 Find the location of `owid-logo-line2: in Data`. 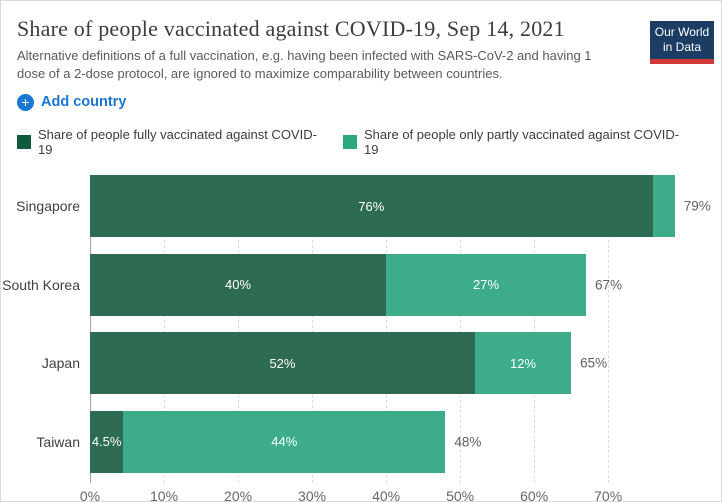

owid-logo-line2: in Data is located at coordinates (682, 47).